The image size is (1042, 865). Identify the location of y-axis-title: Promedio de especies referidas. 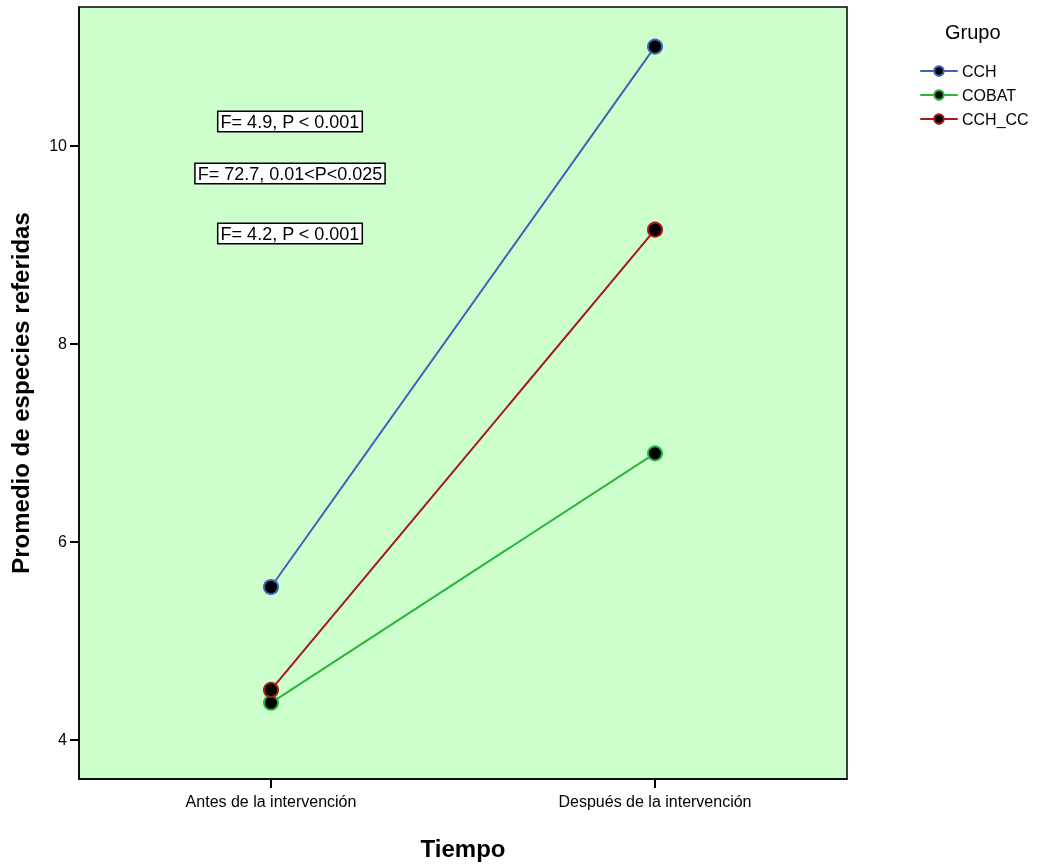
(20, 393).